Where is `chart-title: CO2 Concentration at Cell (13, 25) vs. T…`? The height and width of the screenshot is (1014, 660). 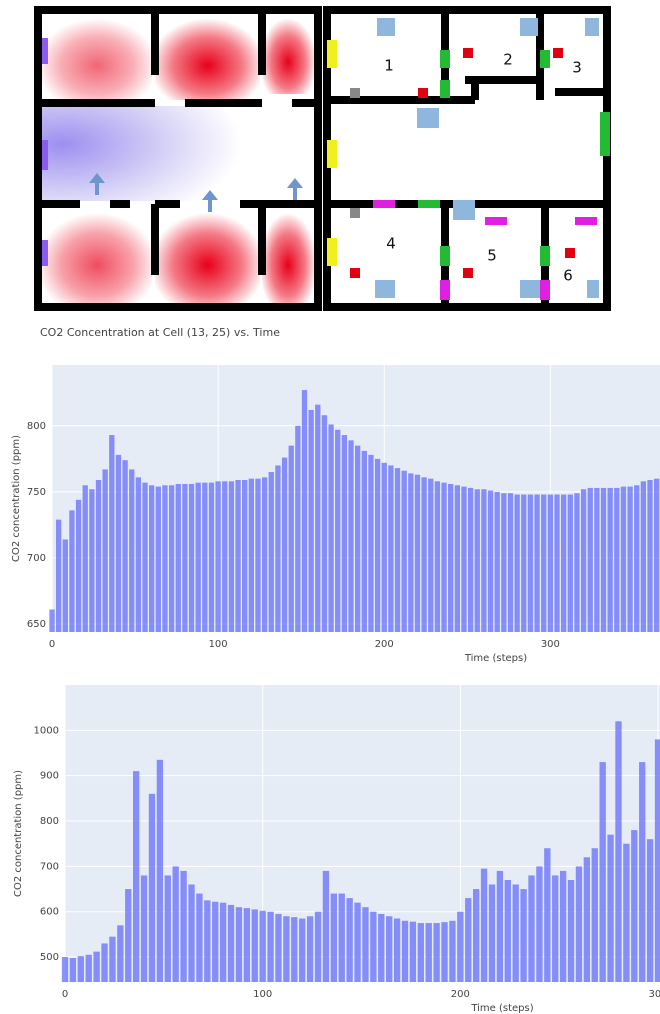
chart-title: CO2 Concentration at Cell (13, 25) vs. T… is located at coordinates (160, 332).